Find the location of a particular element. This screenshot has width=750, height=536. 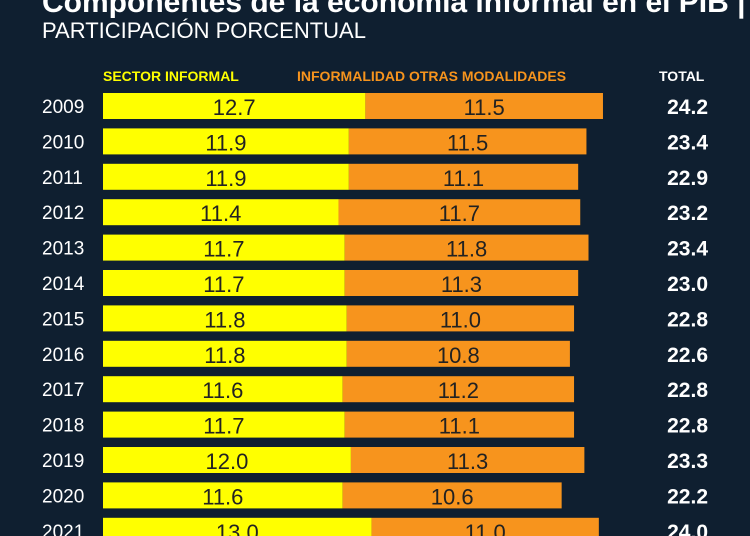

year-label: 2011 is located at coordinates (62, 178).